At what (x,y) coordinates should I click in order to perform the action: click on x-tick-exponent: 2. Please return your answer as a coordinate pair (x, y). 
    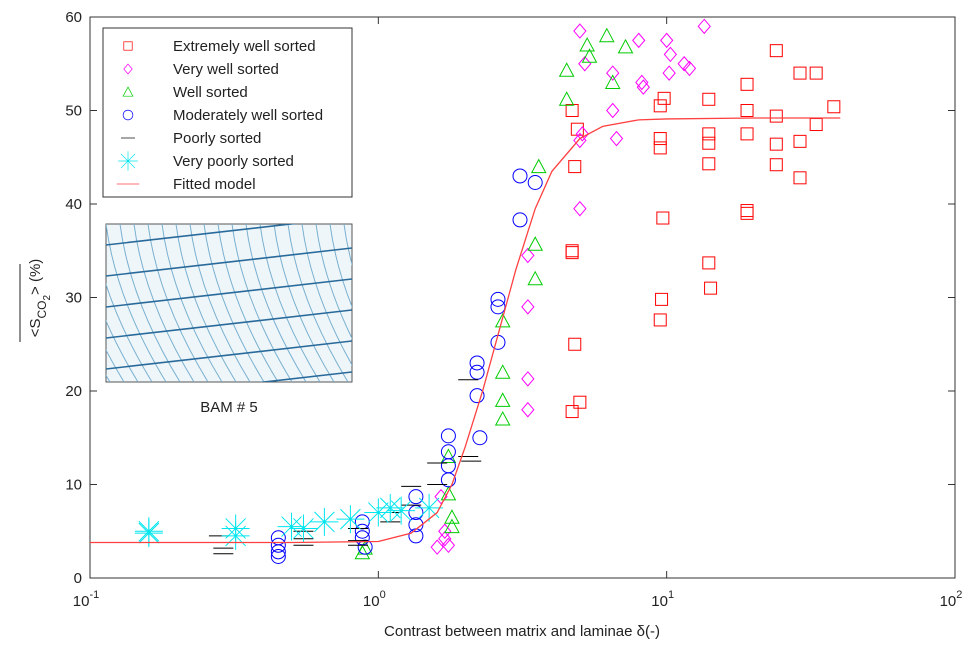
    Looking at the image, I should click on (959, 595).